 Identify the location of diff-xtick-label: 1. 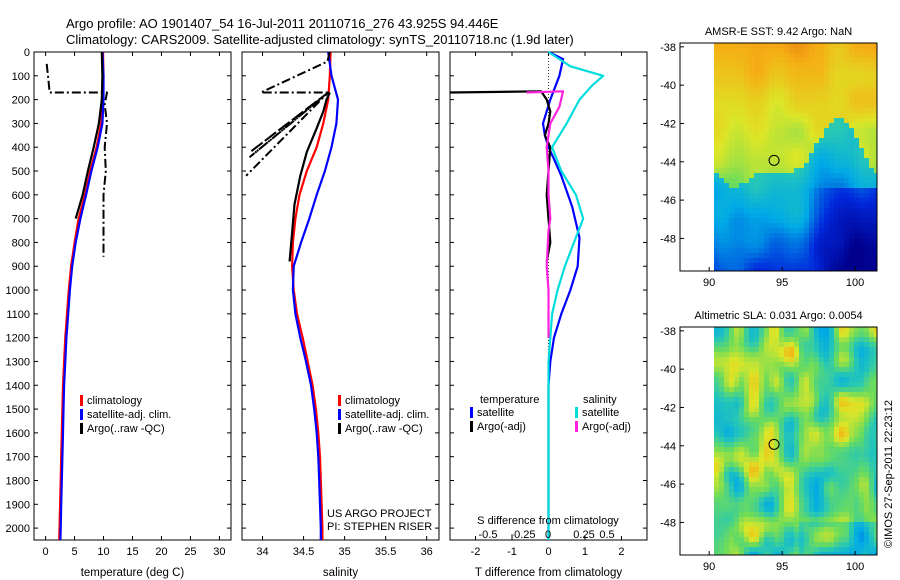
(585, 552).